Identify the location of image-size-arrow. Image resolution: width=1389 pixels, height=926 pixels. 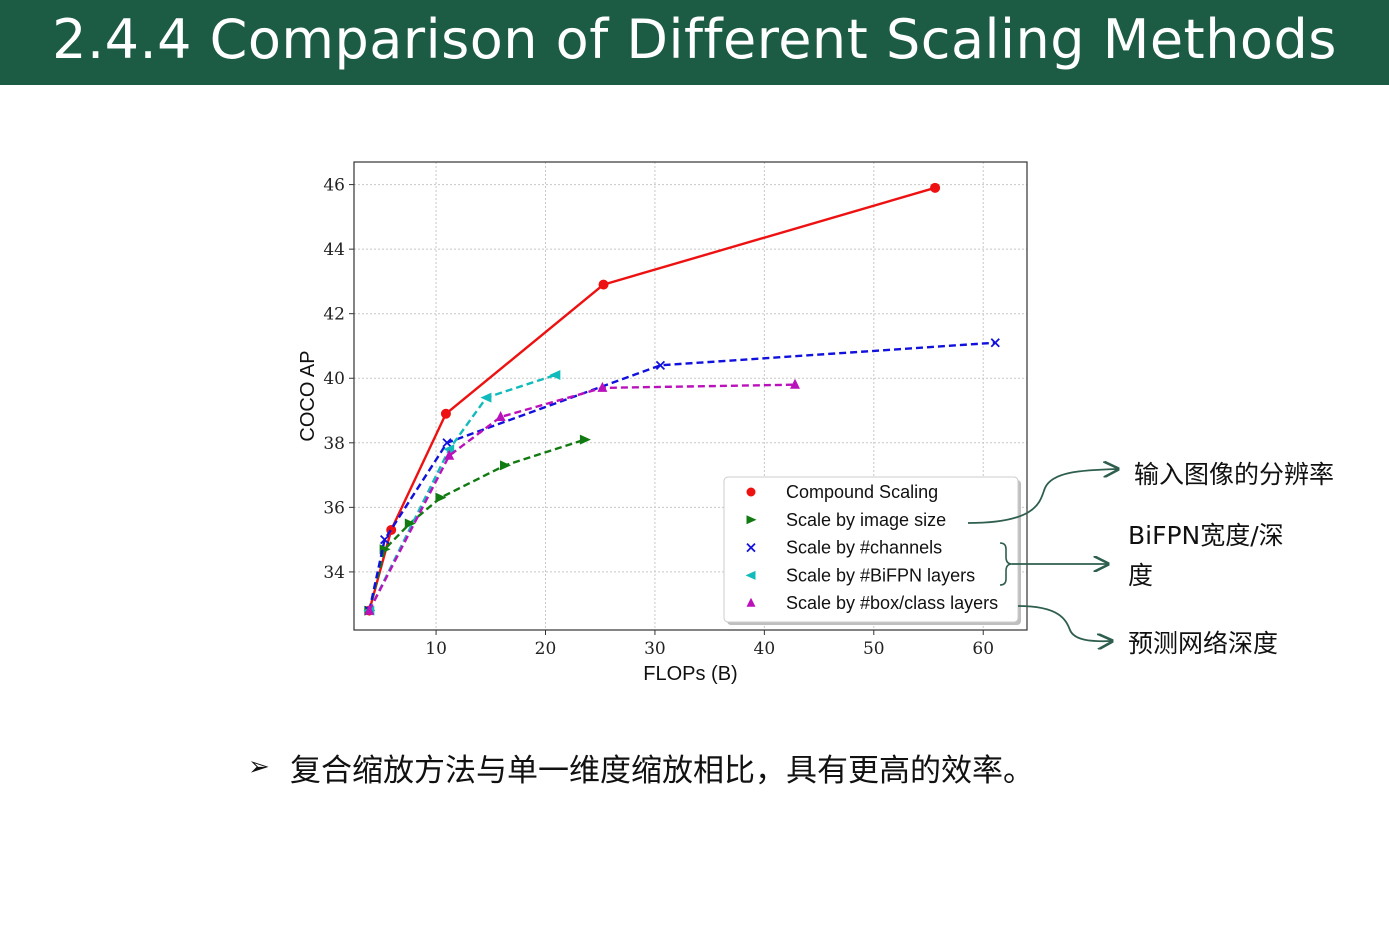
(1042, 496).